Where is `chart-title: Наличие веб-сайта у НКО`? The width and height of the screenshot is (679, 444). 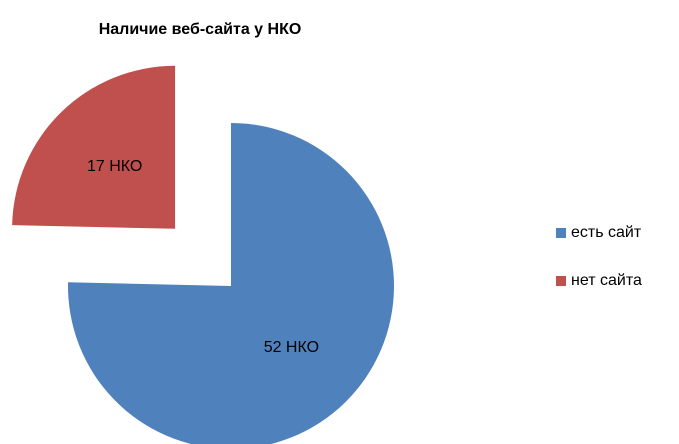
chart-title: Наличие веб-сайта у НКО is located at coordinates (200, 29).